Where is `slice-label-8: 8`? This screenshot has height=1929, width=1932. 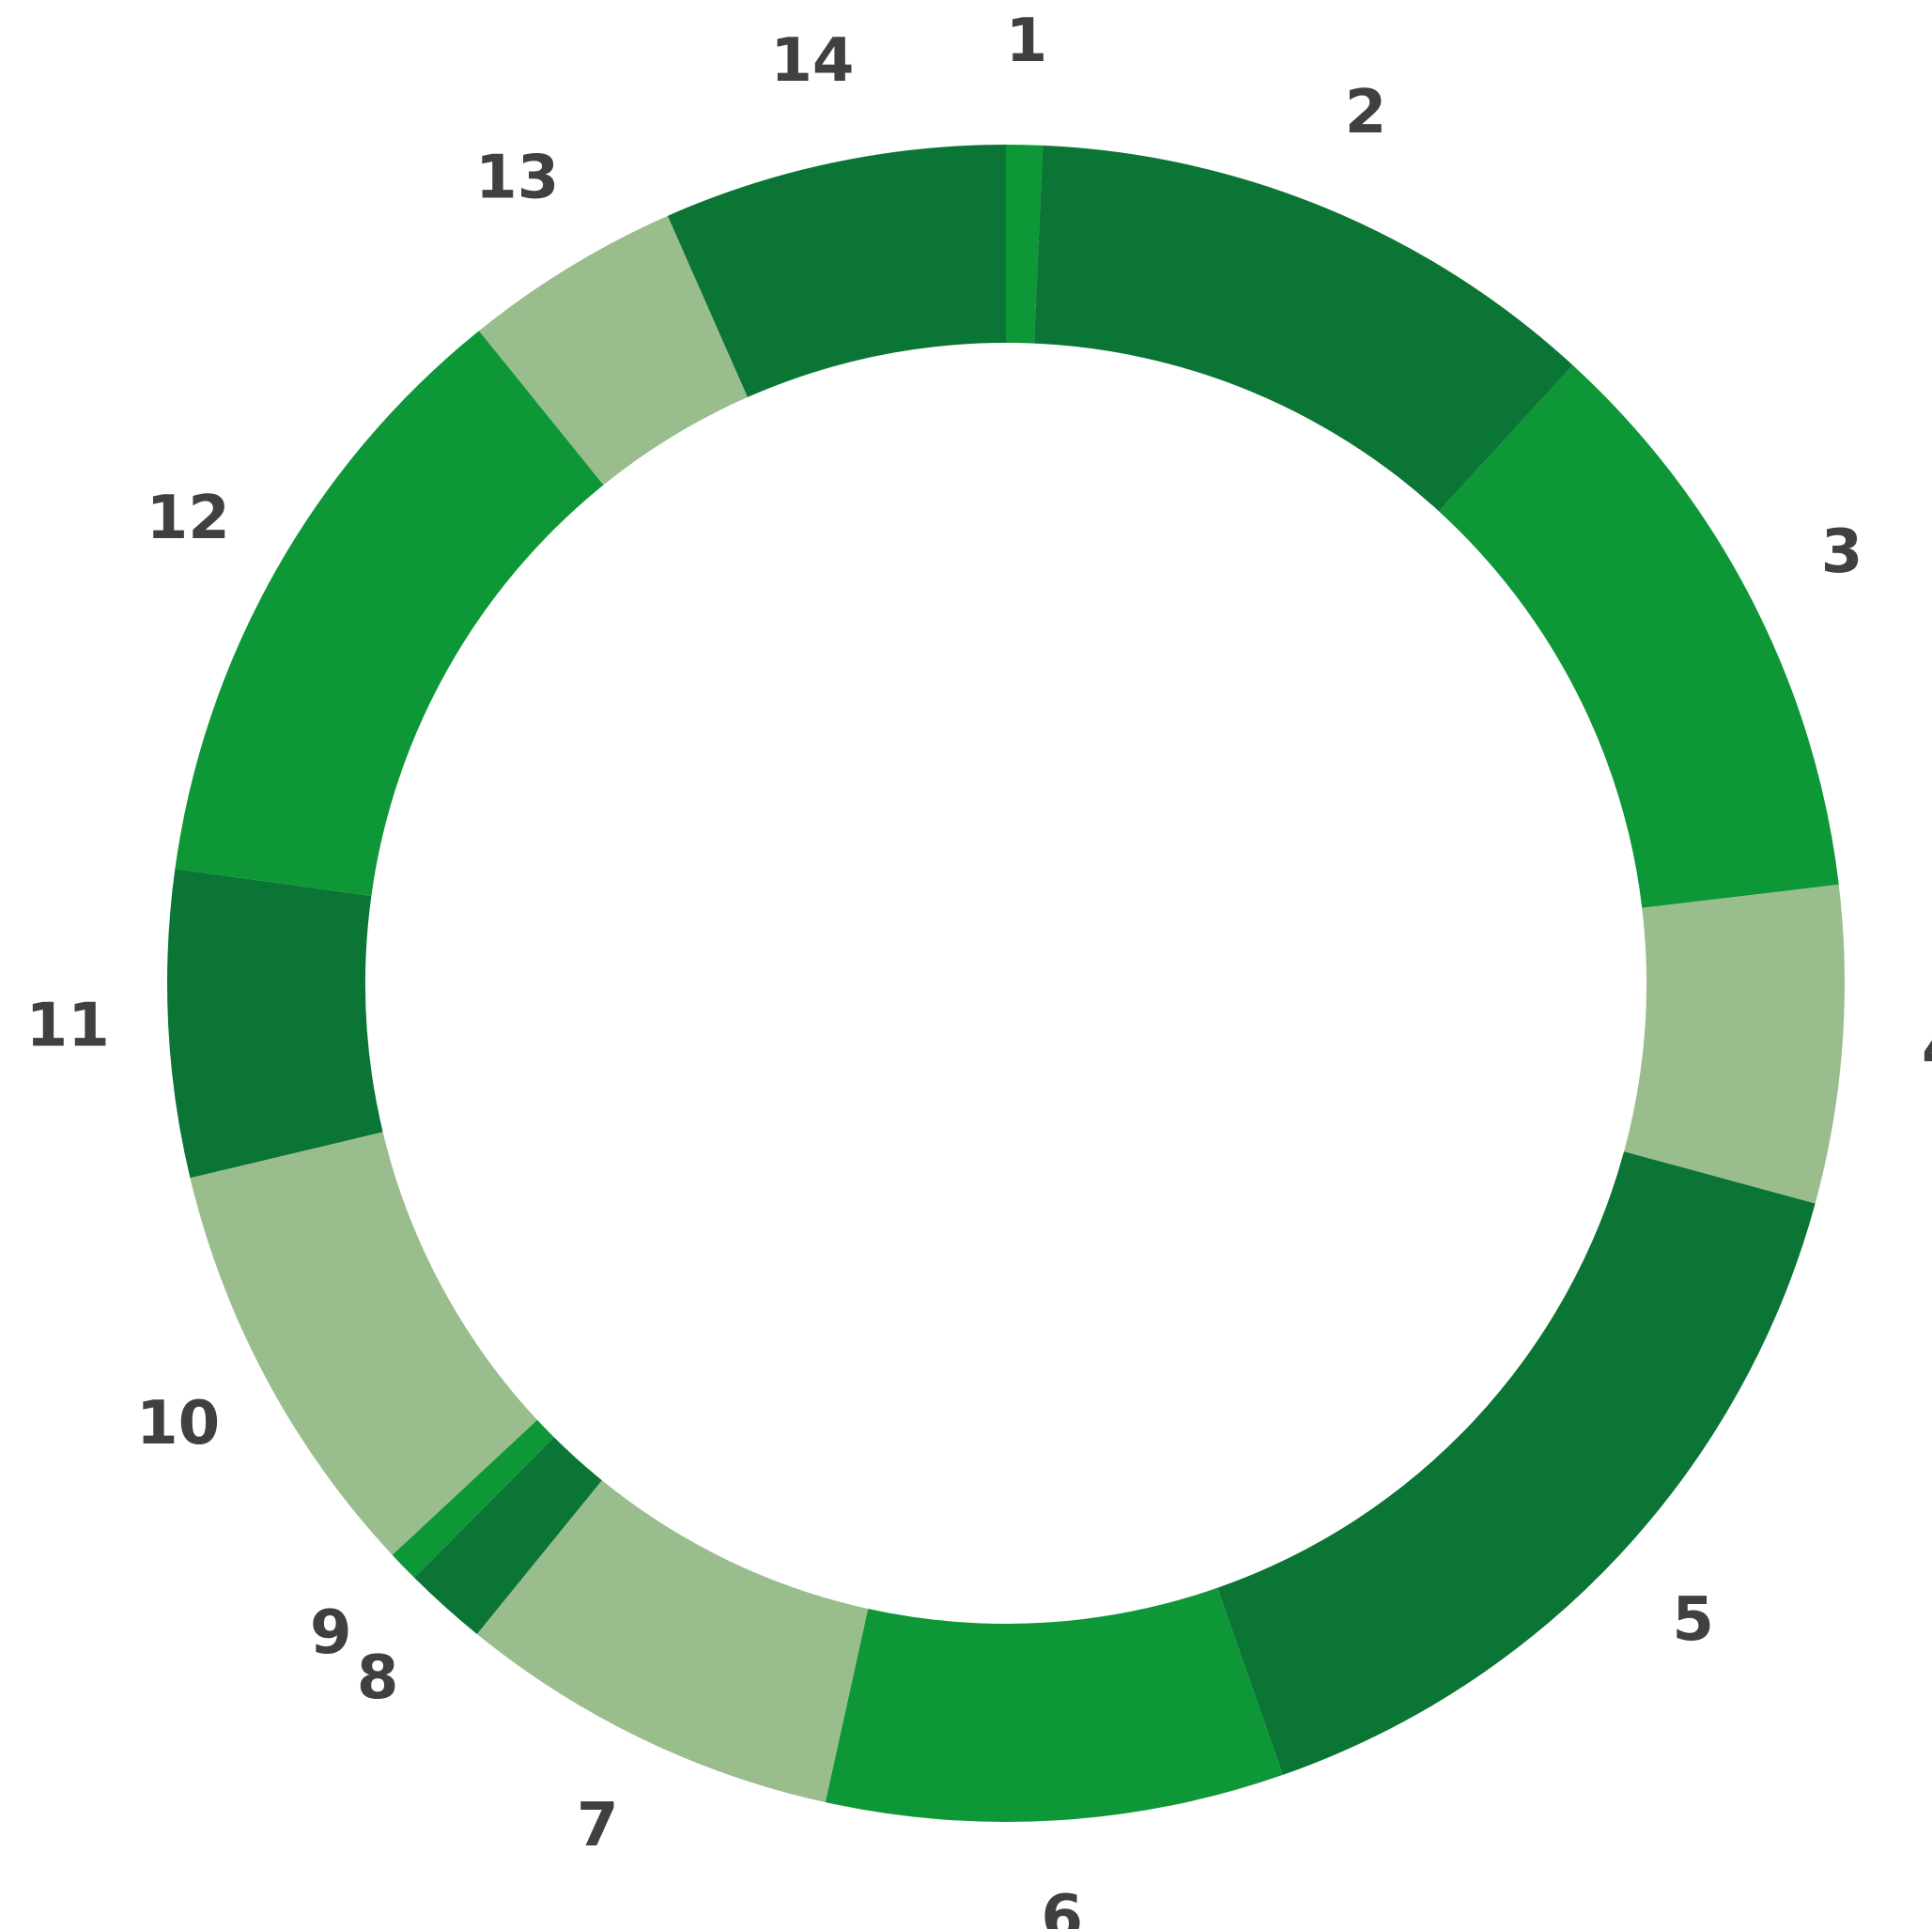 slice-label-8: 8 is located at coordinates (378, 1678).